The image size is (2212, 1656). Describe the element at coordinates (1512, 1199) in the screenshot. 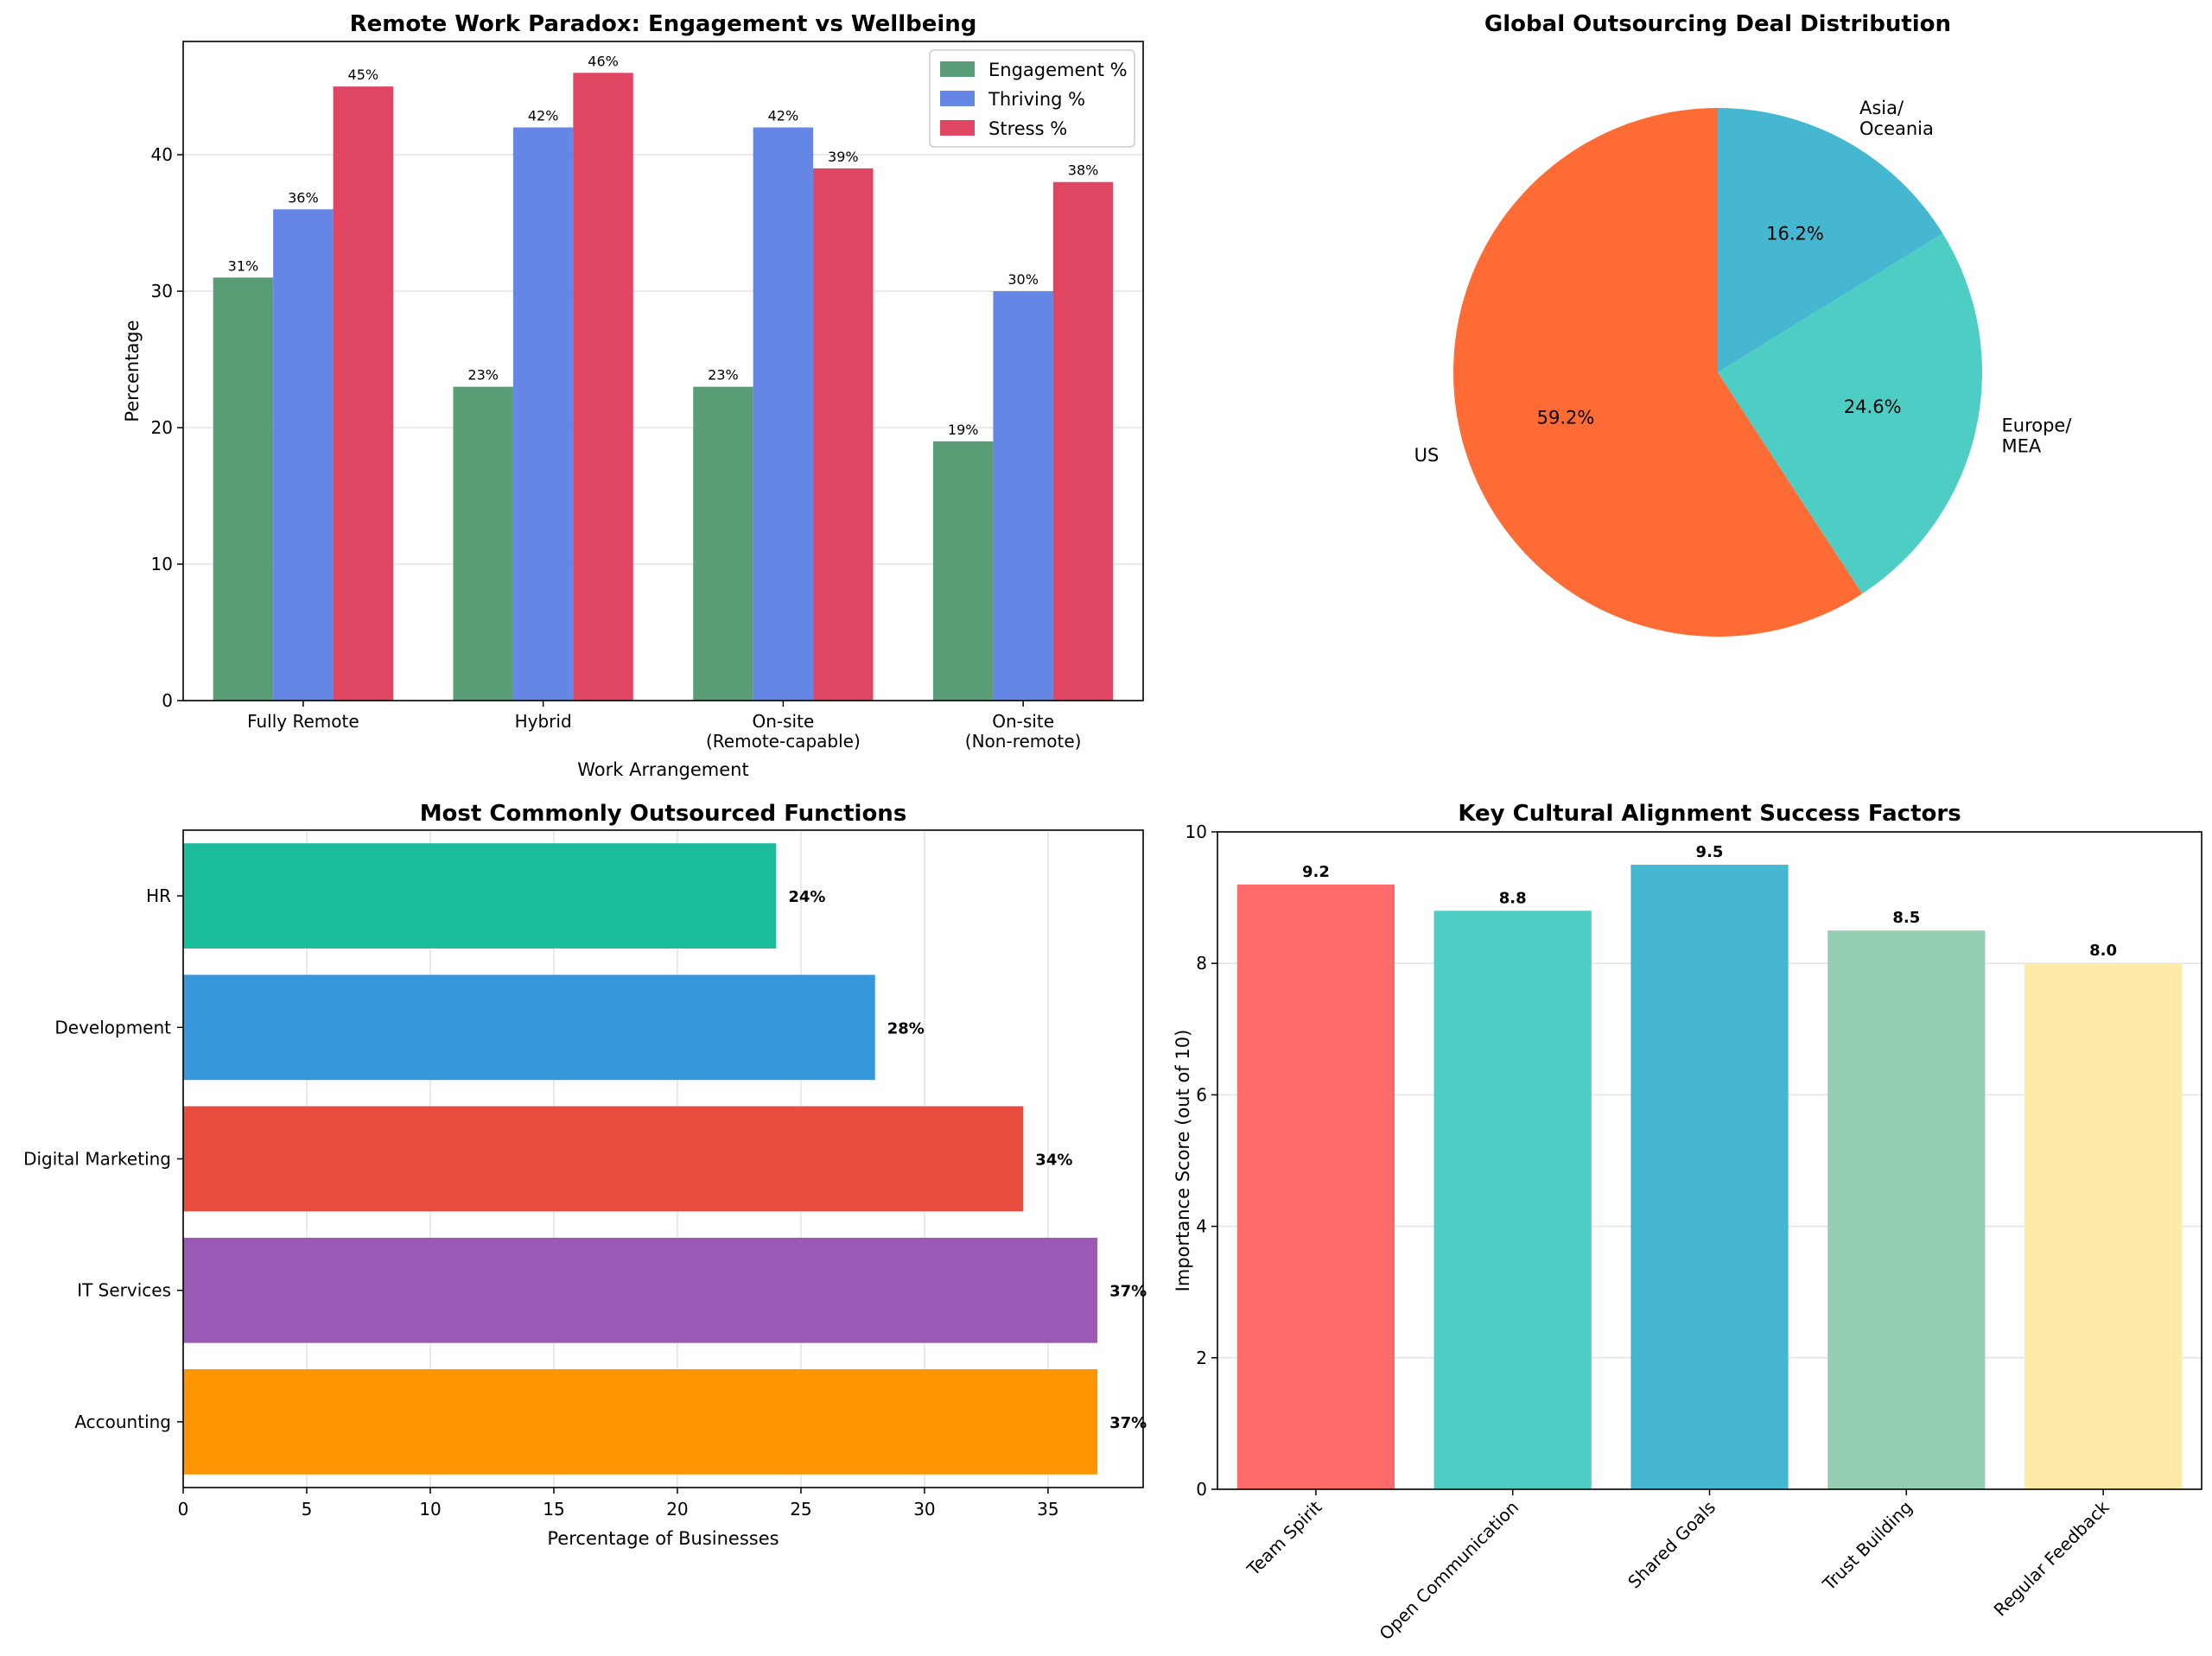

I see `bar-open-communication` at that location.